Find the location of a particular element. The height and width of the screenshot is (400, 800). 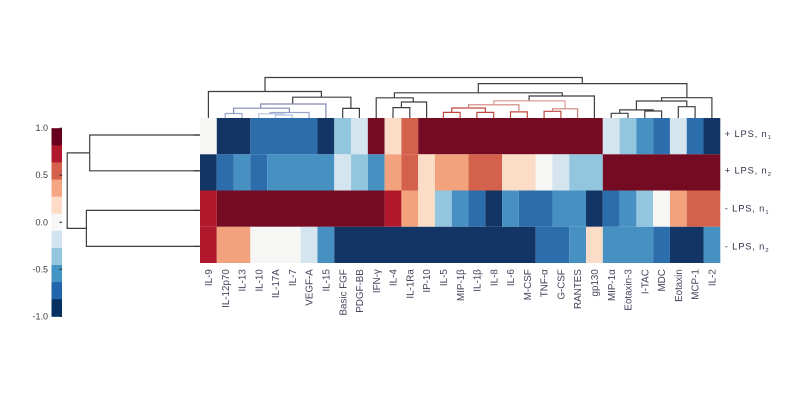

svg-text: IL-13 is located at coordinates (243, 280).